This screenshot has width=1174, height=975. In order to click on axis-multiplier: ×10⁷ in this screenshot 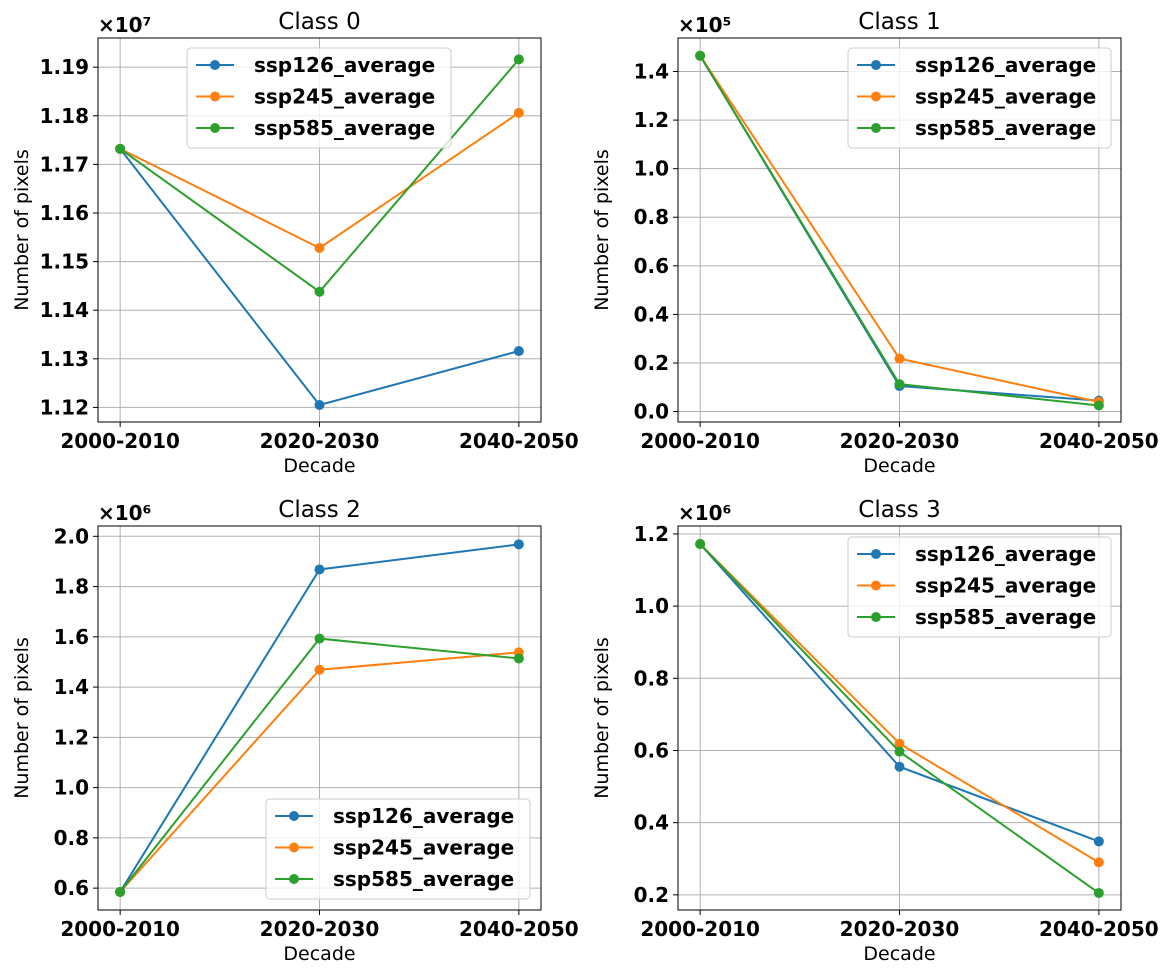, I will do `click(124, 25)`.